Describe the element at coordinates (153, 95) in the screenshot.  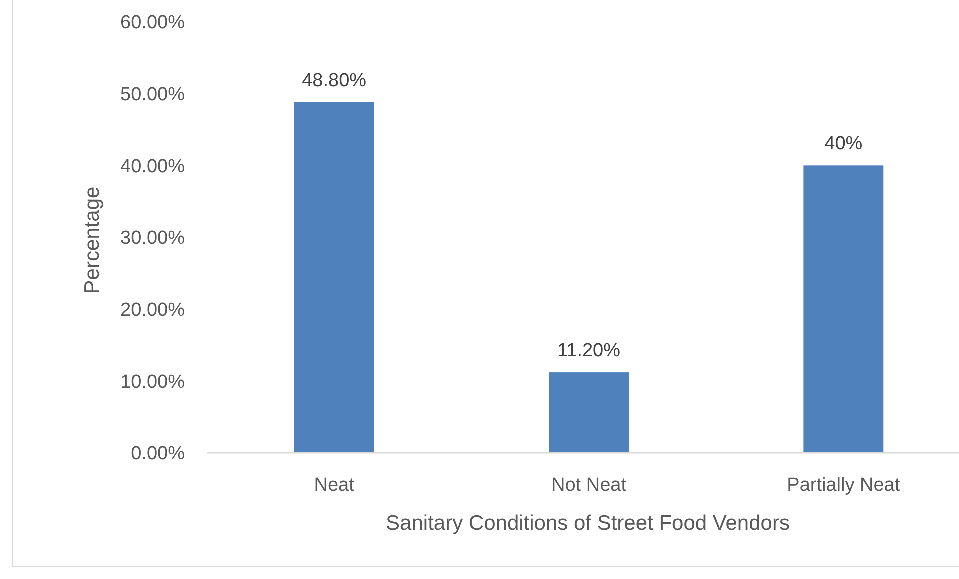
I see `y-tick-label: 50.00%` at that location.